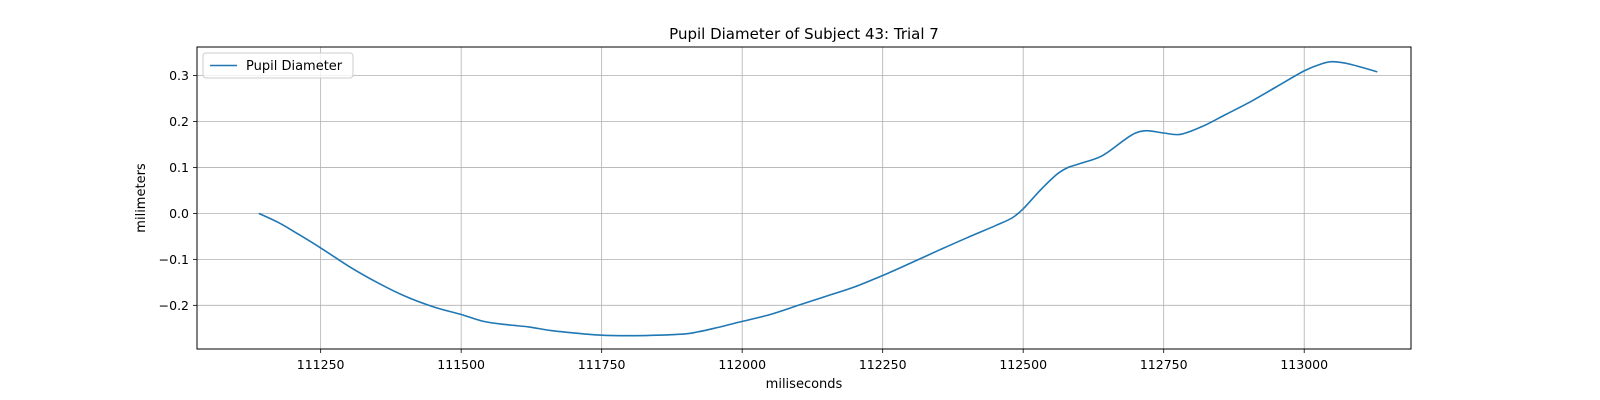  I want to click on x-tick-label: 112500, so click(1023, 364).